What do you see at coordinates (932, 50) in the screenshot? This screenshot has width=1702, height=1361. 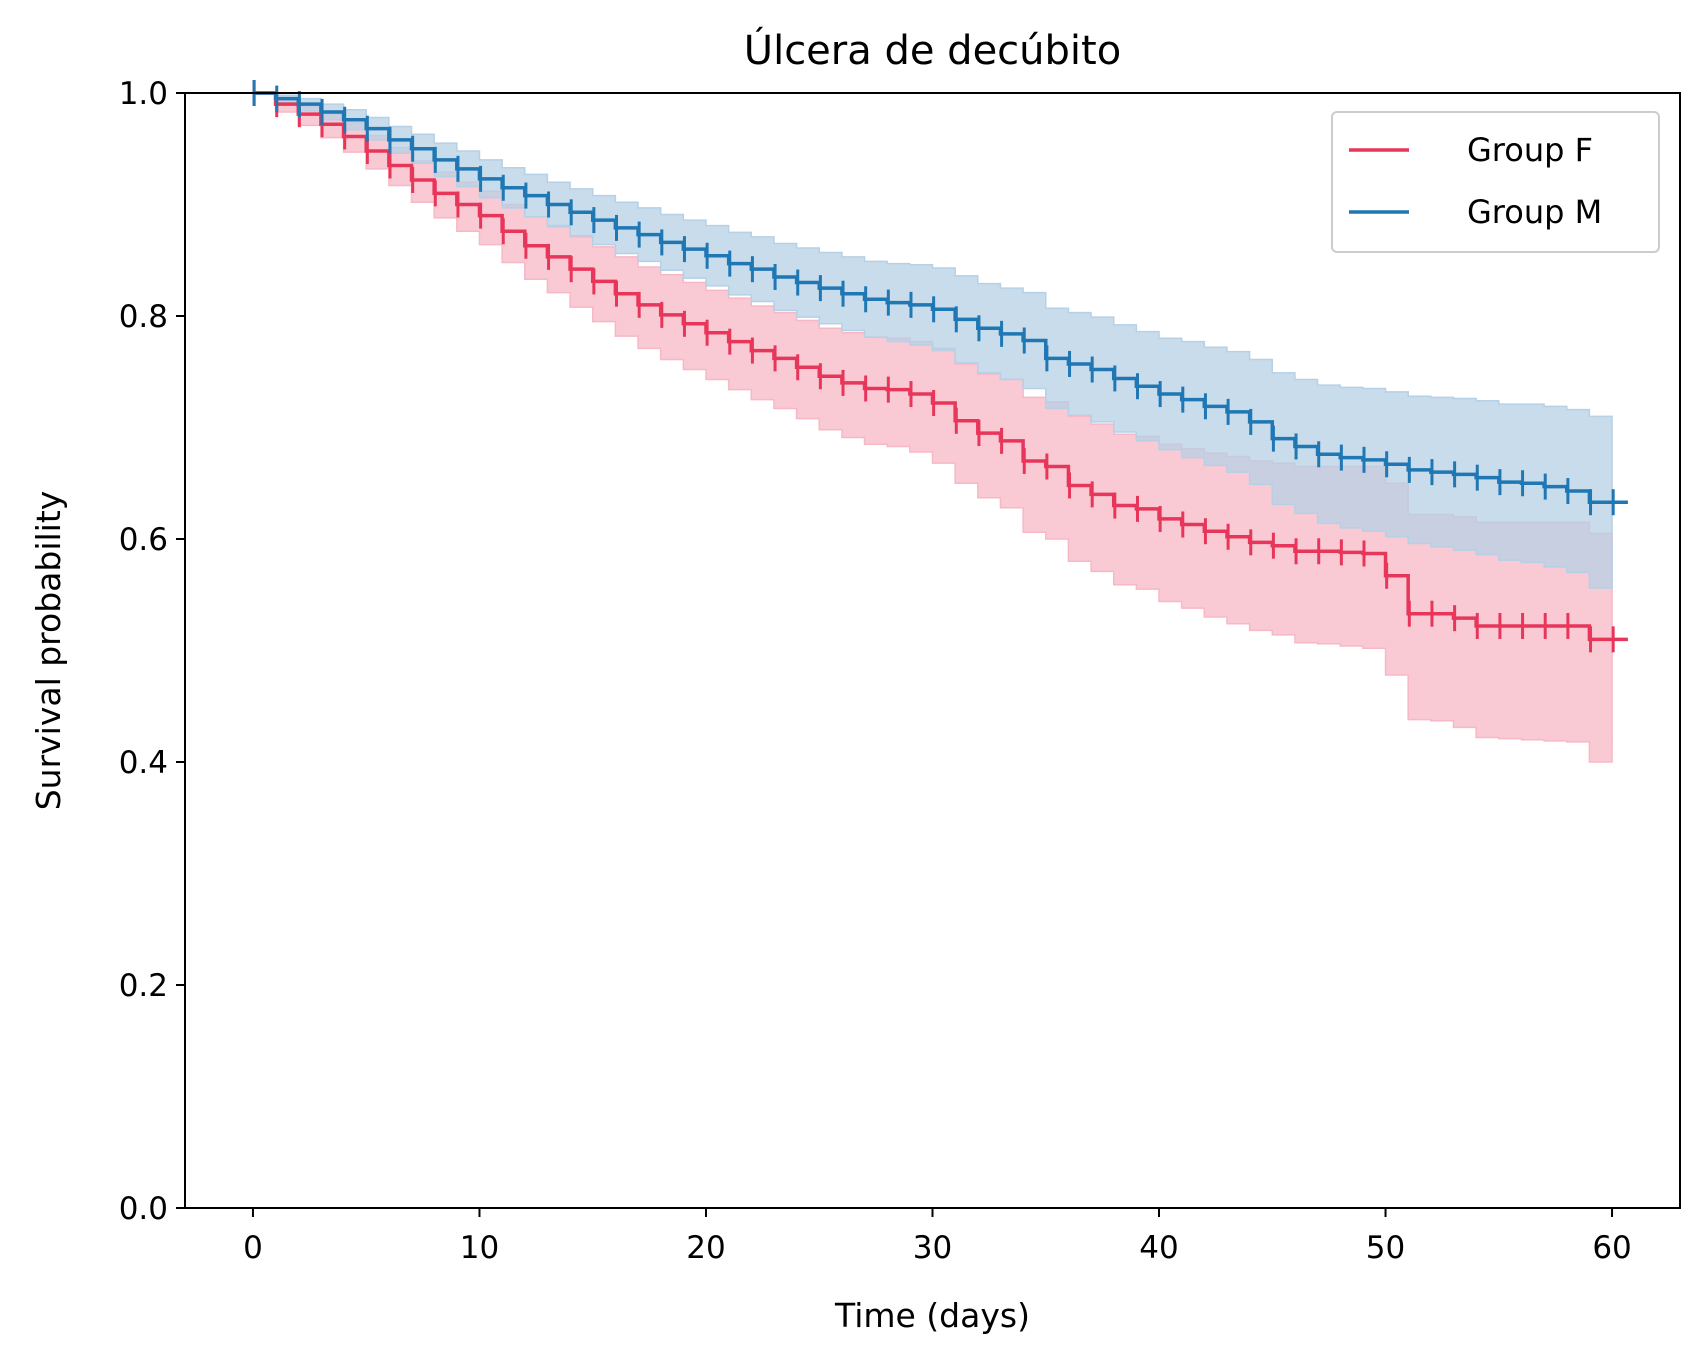 I see `chart-title: Úlcera de decúbito` at bounding box center [932, 50].